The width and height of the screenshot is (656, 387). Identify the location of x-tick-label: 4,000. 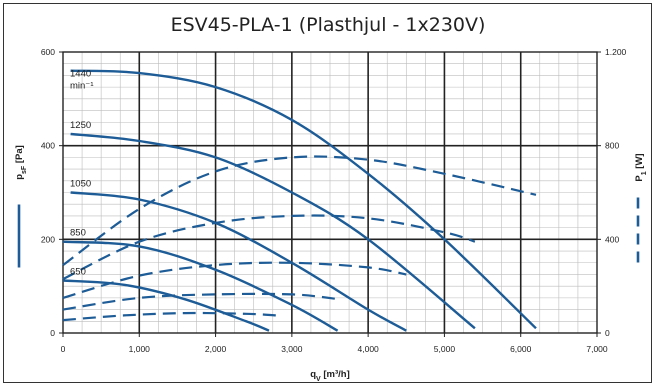
(369, 349).